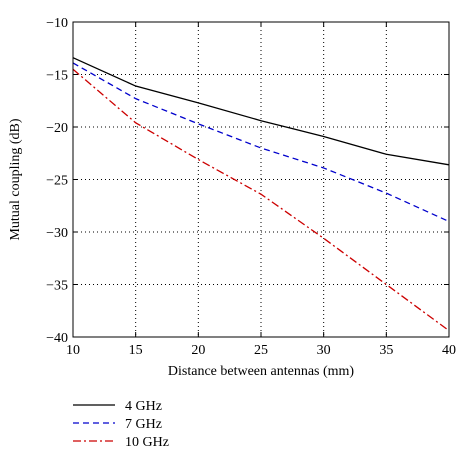 The width and height of the screenshot is (474, 467). Describe the element at coordinates (147, 442) in the screenshot. I see `legend-label: 10 GHz` at that location.